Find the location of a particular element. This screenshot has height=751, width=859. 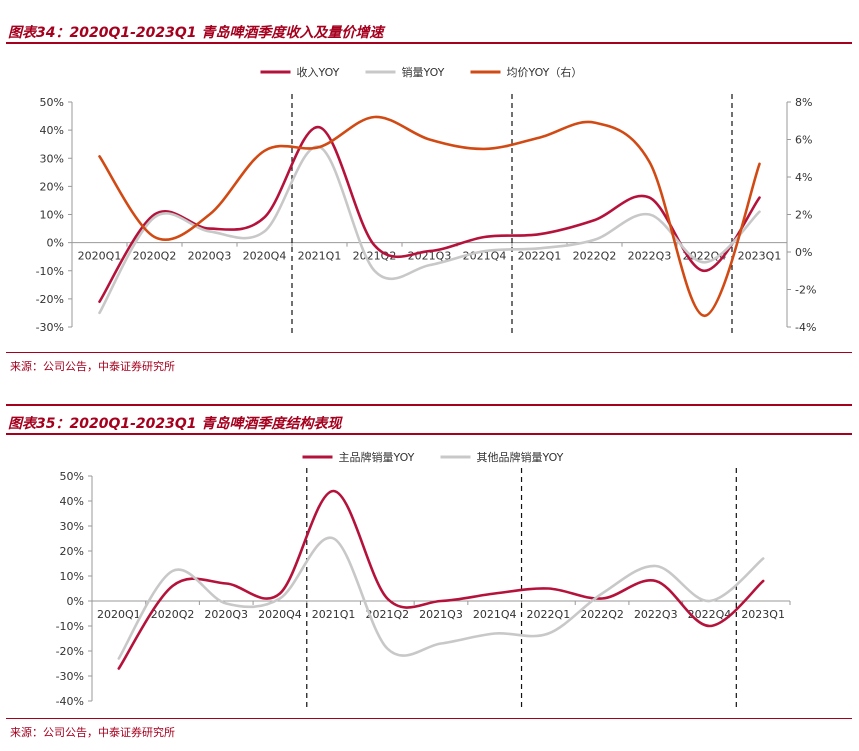

figure-35-title: 图表35：2020Q1-2023Q1 青岛啤酒季度结构表现 is located at coordinates (175, 424).